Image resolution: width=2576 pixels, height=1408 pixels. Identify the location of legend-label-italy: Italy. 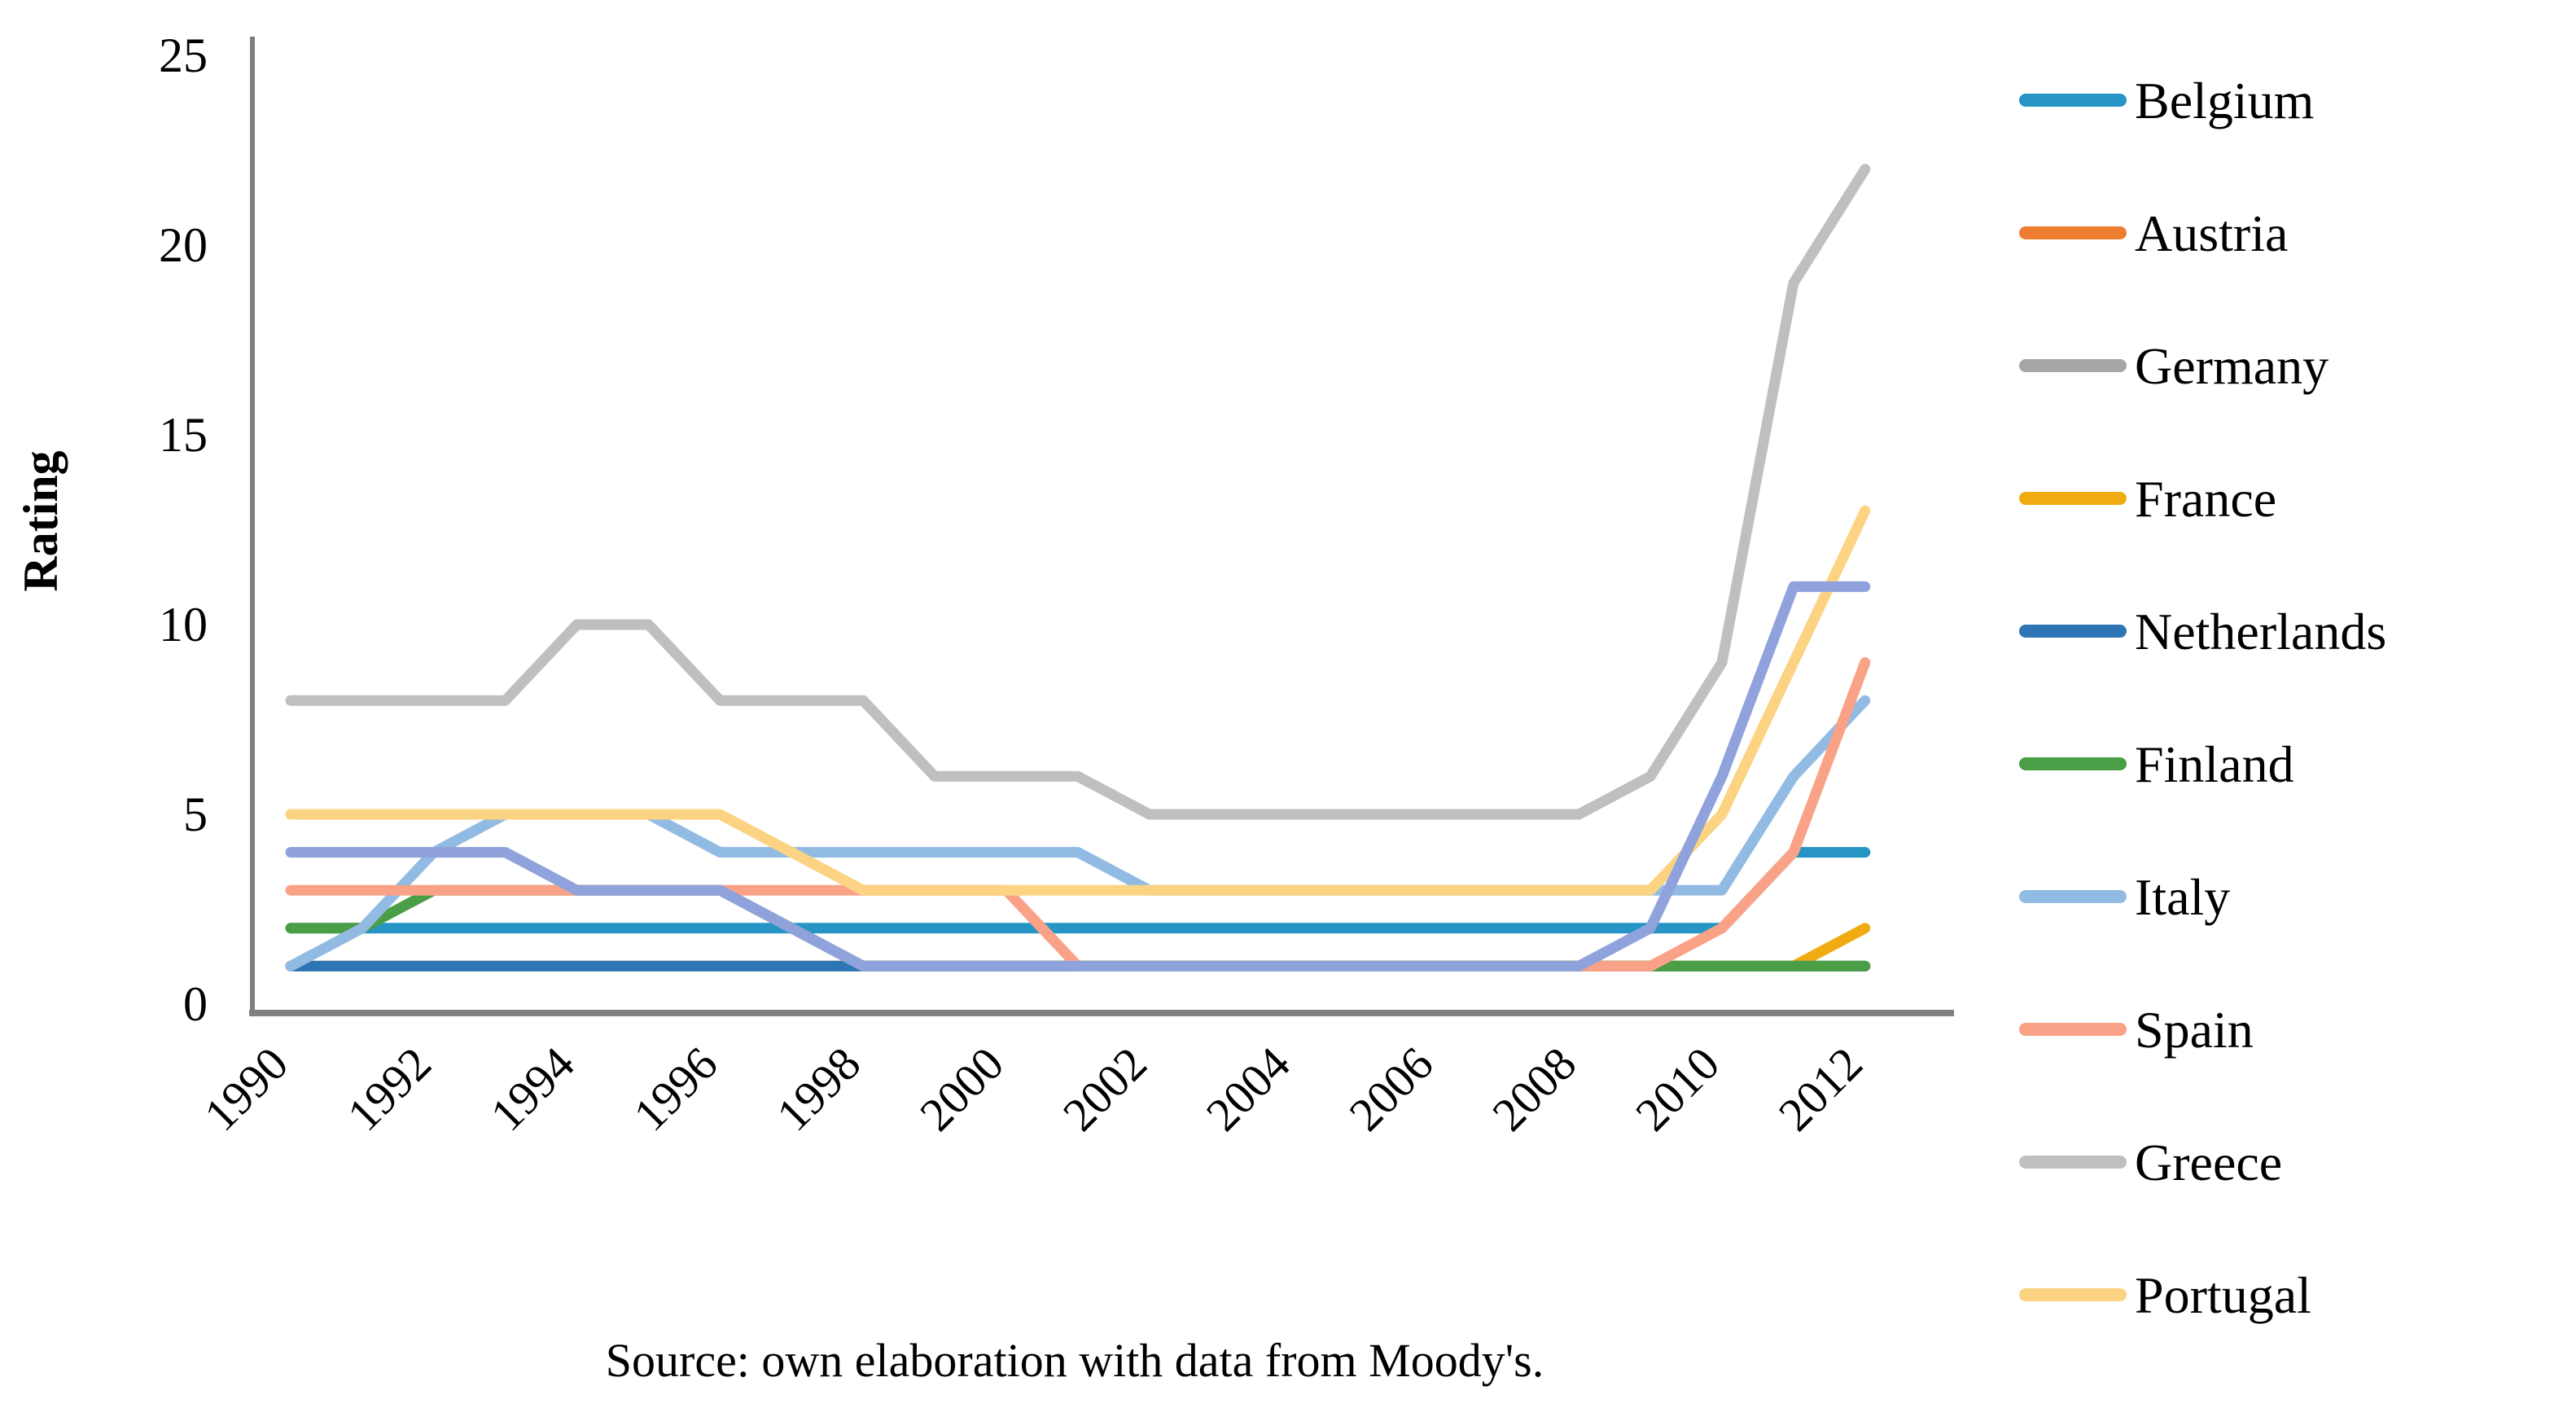
(2182, 897).